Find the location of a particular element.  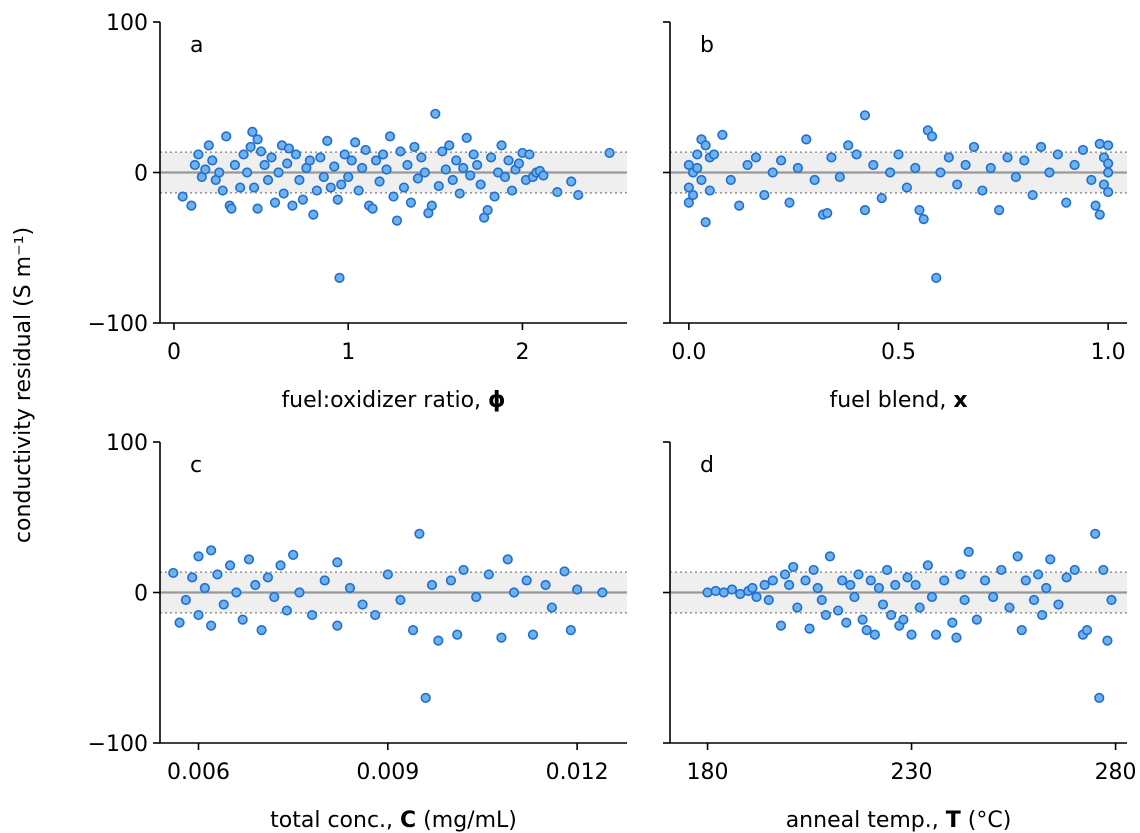

x-tick-label: 2 is located at coordinates (522, 352).